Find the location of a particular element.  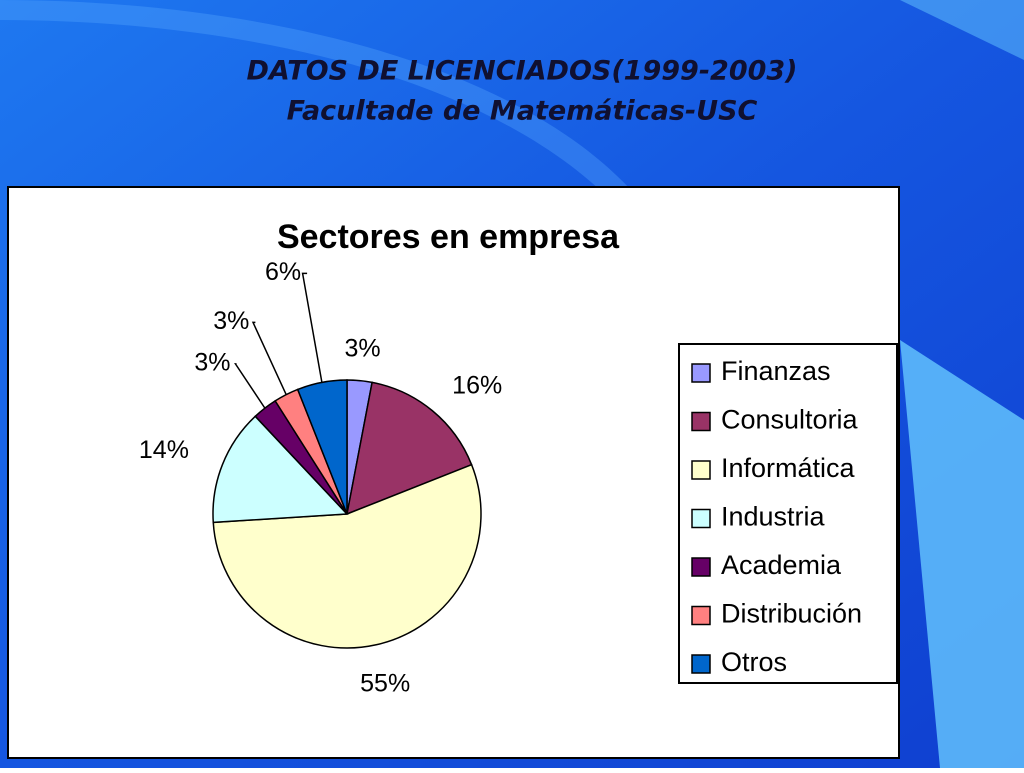

legend-label: Academia is located at coordinates (781, 565).